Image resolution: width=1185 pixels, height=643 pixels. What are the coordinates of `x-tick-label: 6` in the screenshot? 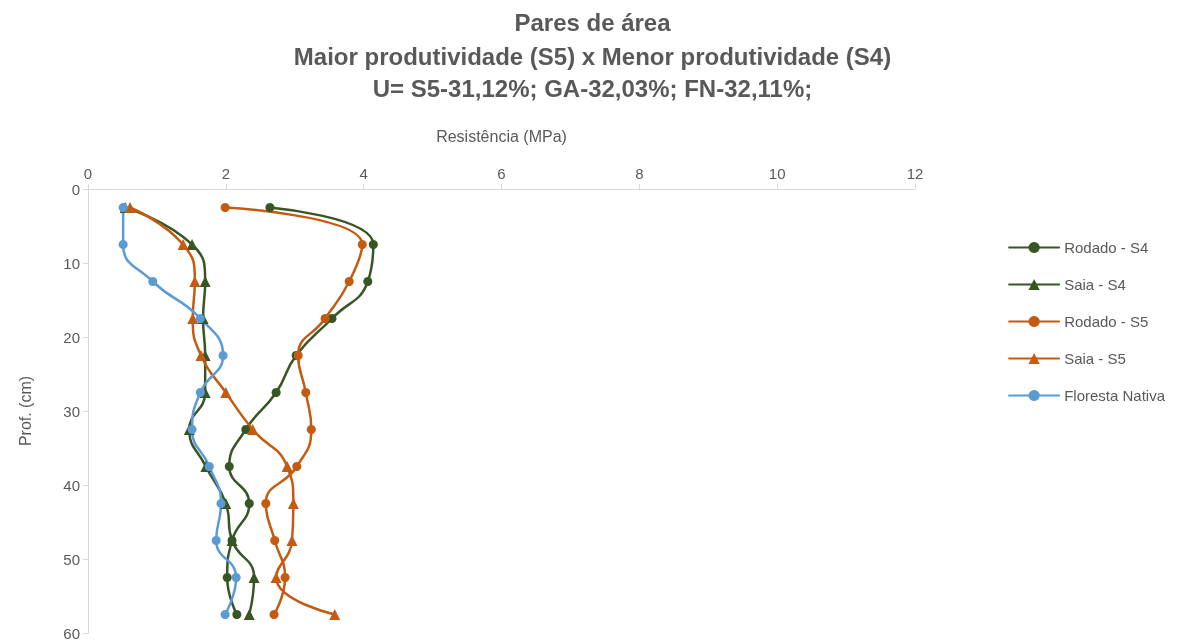 It's located at (501, 173).